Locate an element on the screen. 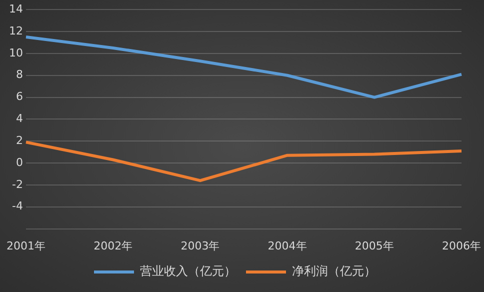 The height and width of the screenshot is (292, 484). x-tick-label: 2002年 is located at coordinates (113, 245).